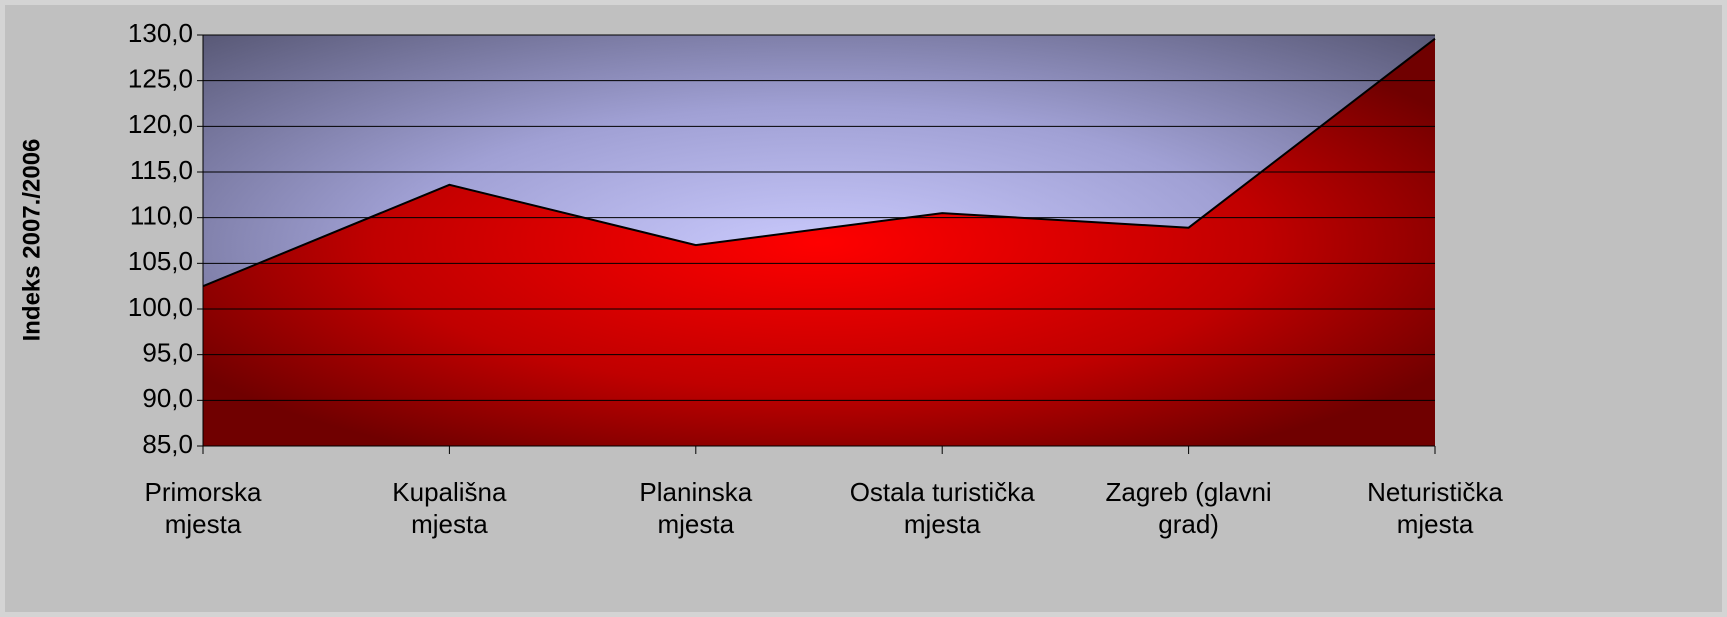 This screenshot has width=1727, height=617. Describe the element at coordinates (160, 79) in the screenshot. I see `y-tick-label: 125,0` at that location.